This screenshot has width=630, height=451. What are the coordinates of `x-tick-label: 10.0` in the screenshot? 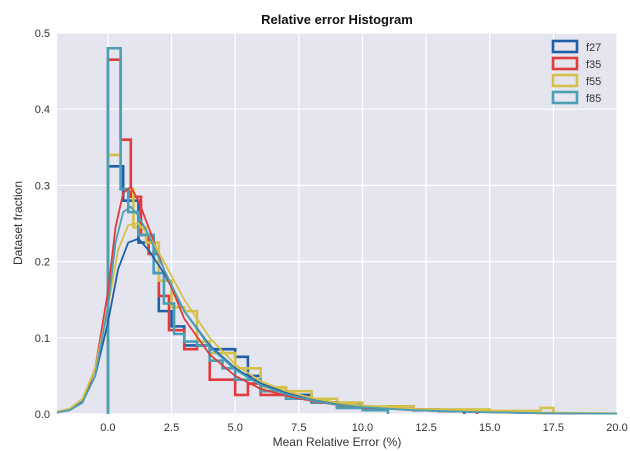 It's located at (362, 428).